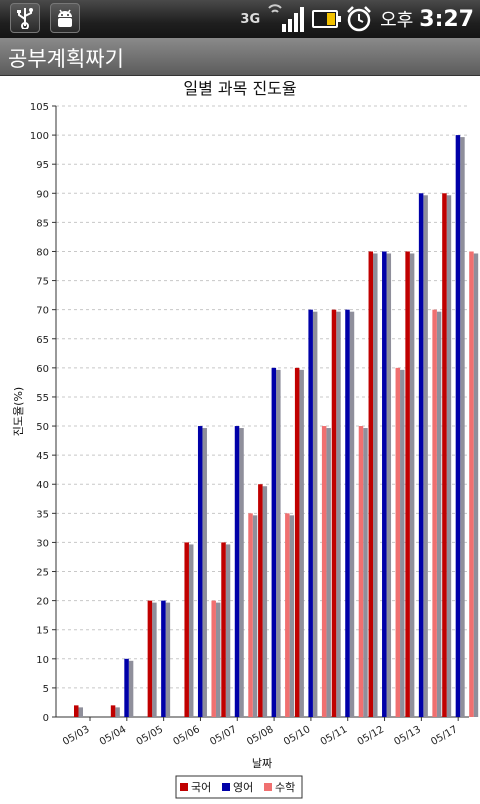 This screenshot has height=804, width=480. I want to click on android-debug-icon, so click(65, 18).